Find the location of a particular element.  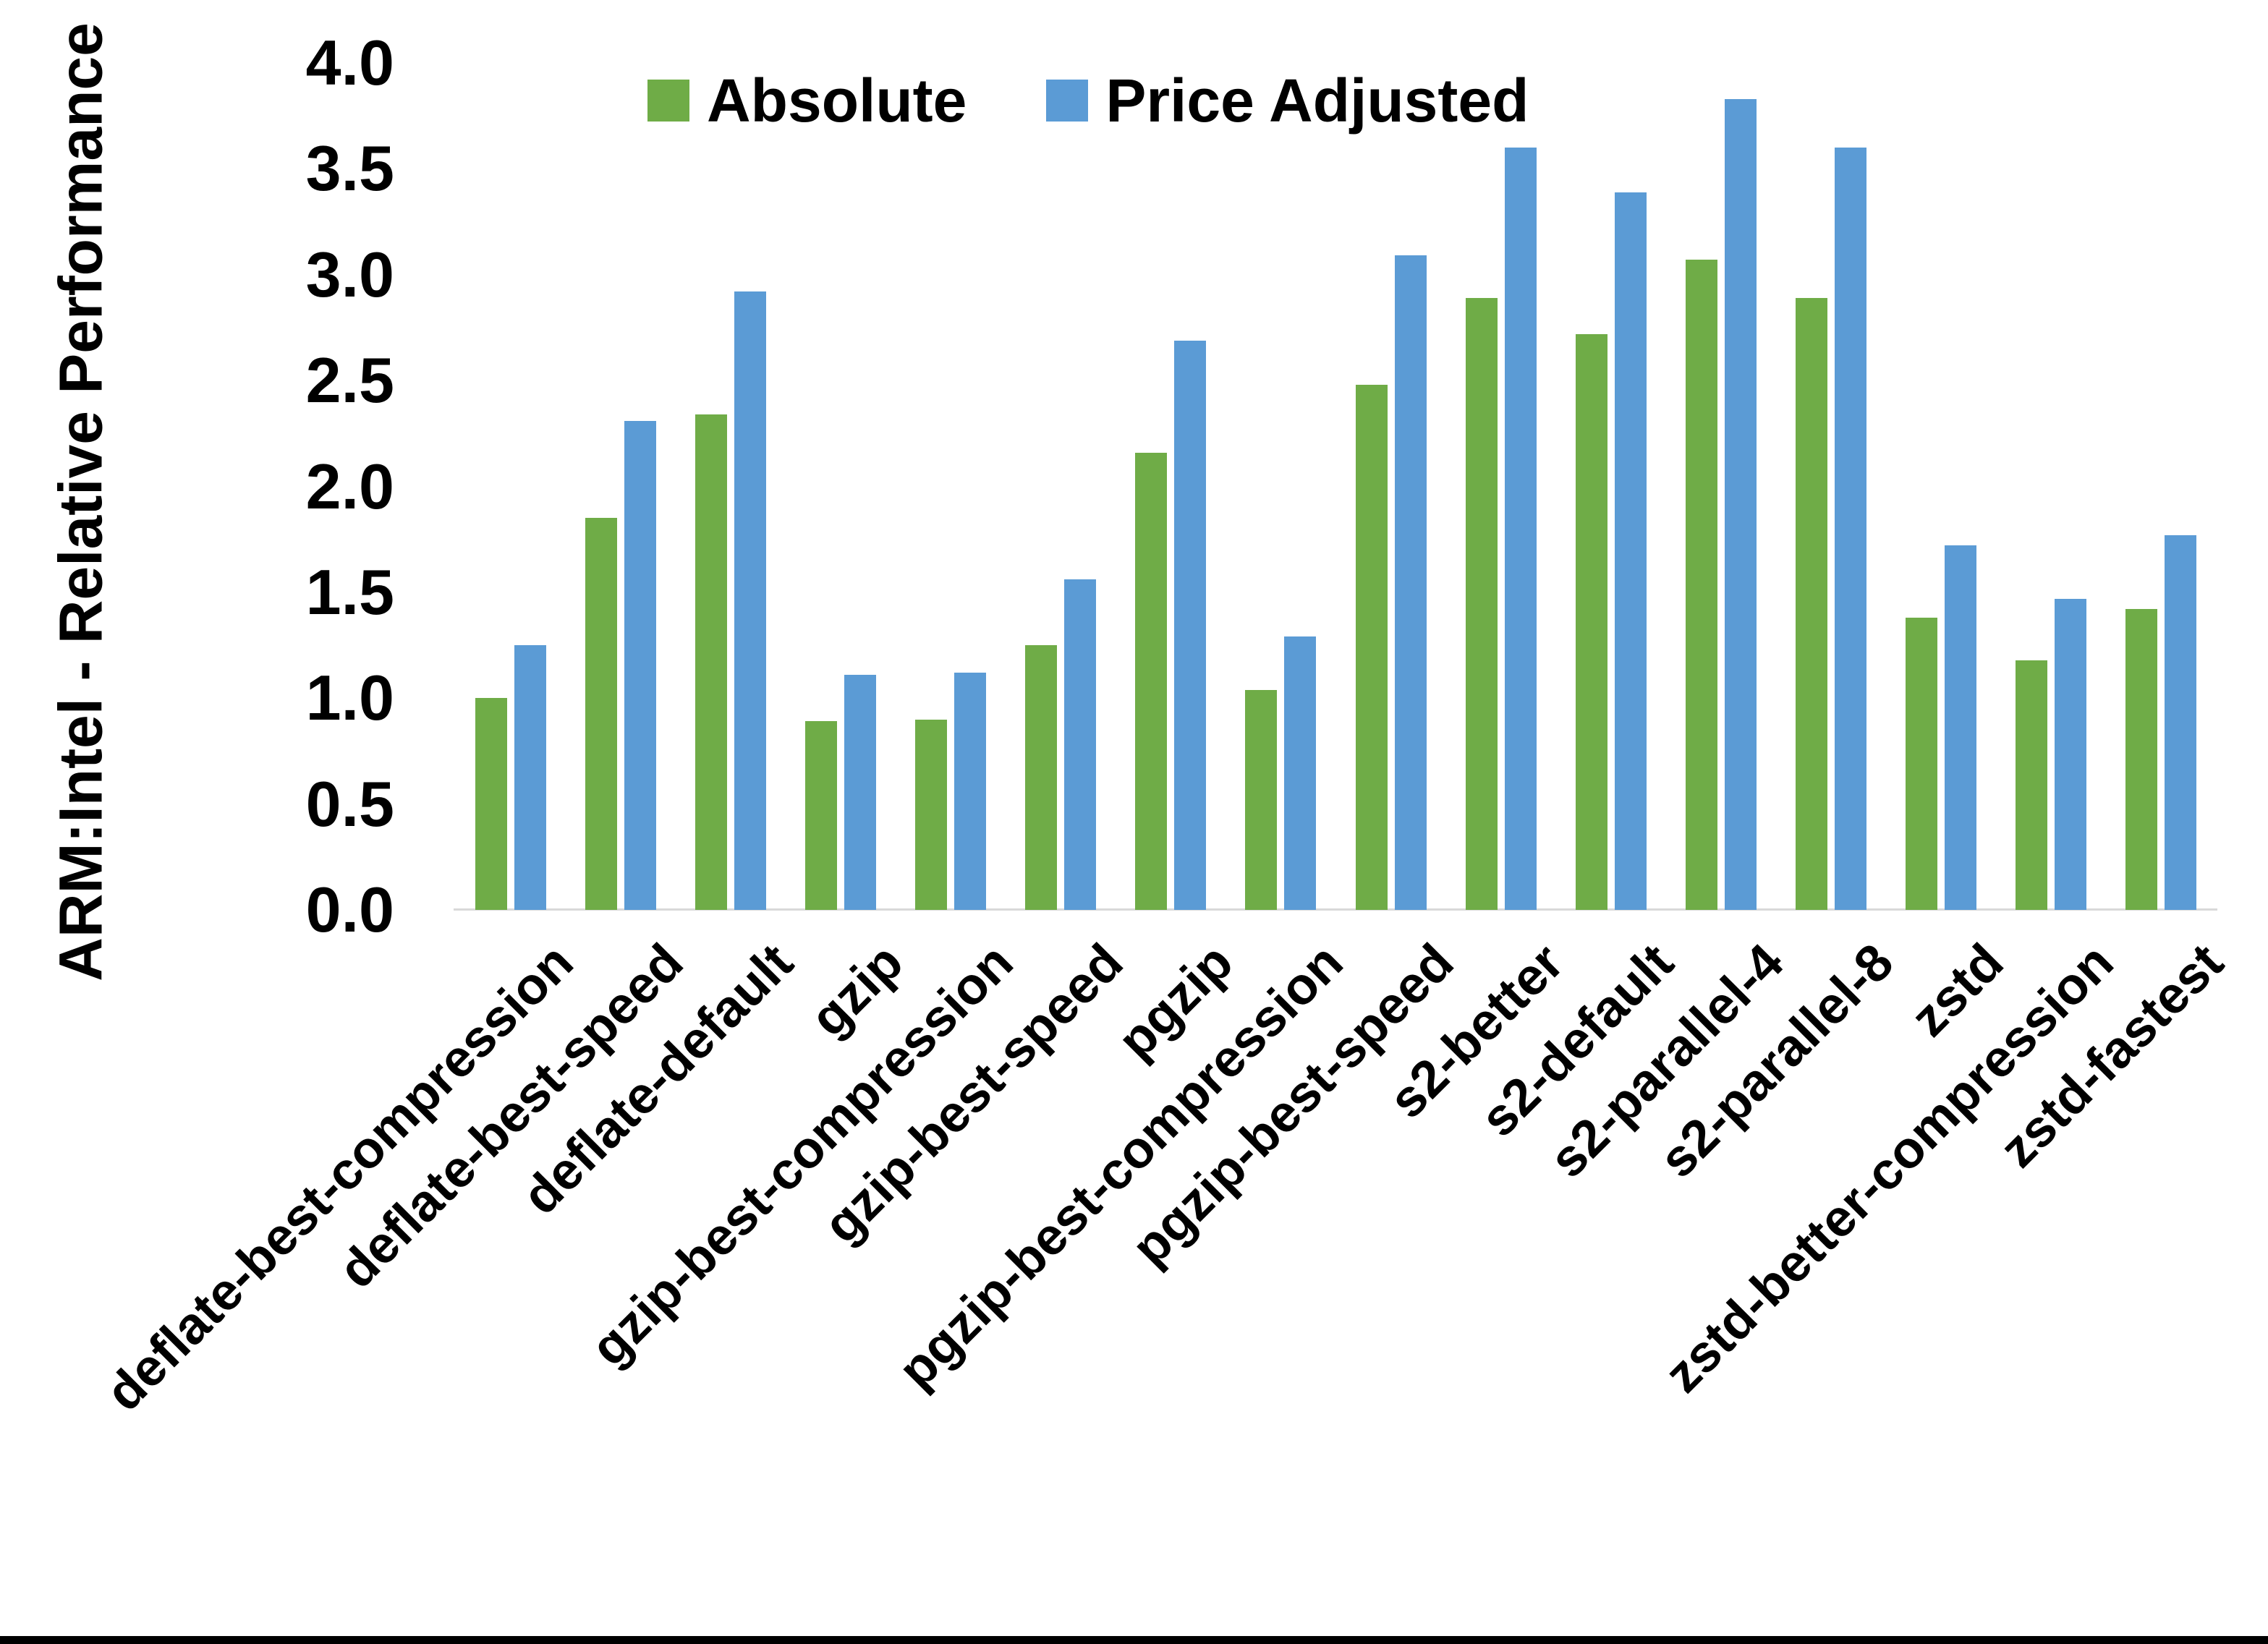

y-tick-label: 3.5 is located at coordinates (349, 168).